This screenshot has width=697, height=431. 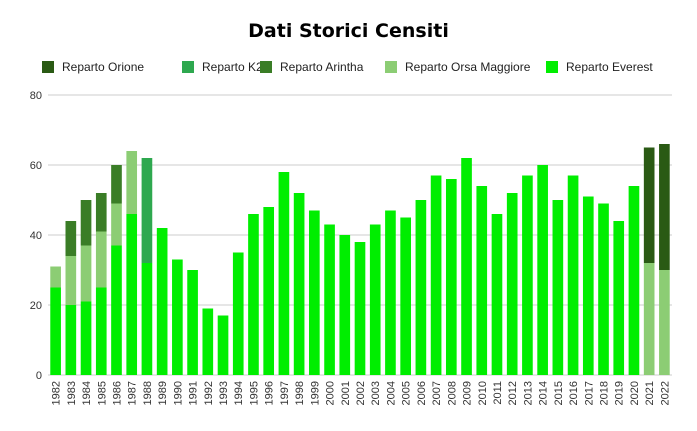 What do you see at coordinates (285, 393) in the screenshot?
I see `x-tick-label: 1997` at bounding box center [285, 393].